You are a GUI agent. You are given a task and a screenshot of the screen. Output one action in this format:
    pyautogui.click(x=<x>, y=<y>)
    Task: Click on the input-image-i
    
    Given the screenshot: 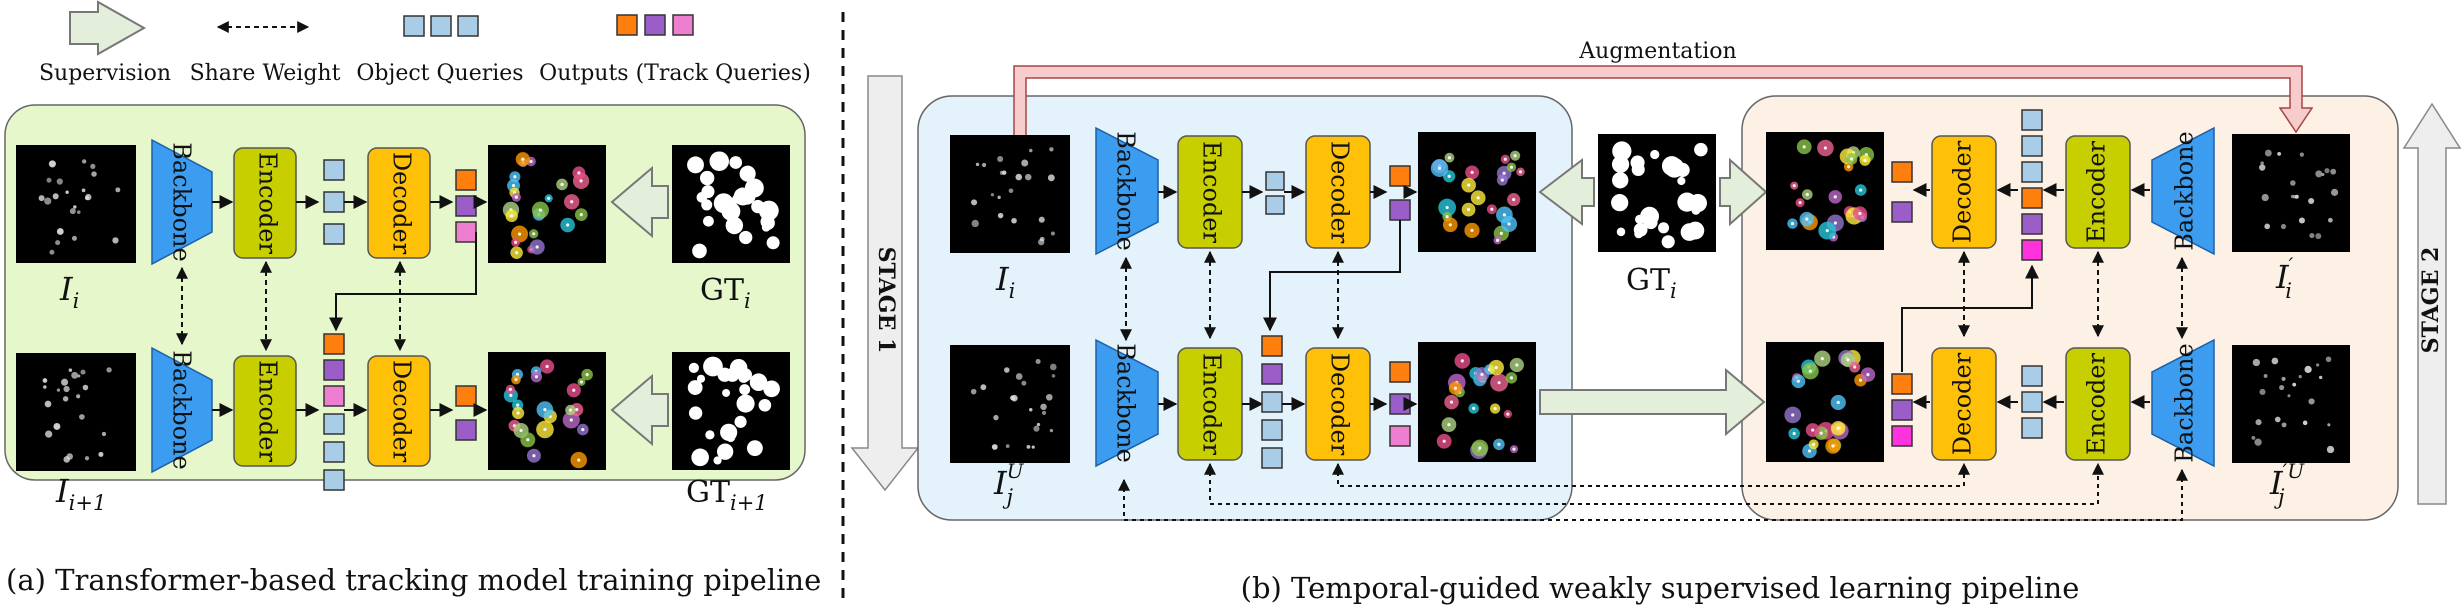 What is the action you would take?
    pyautogui.click(x=1010, y=194)
    